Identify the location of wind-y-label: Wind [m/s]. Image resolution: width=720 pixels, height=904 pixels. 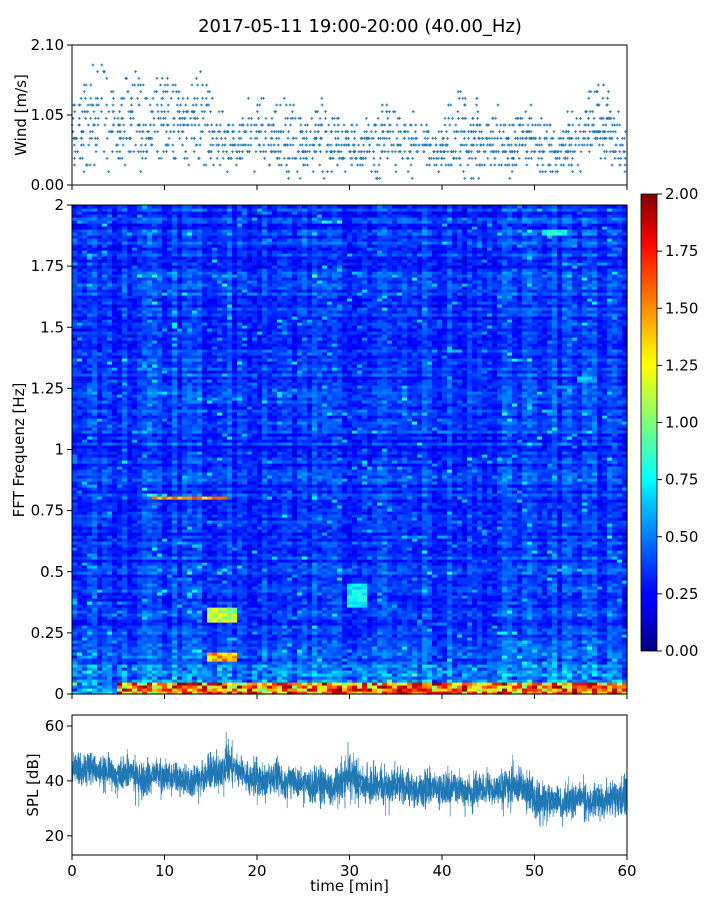
(21, 115).